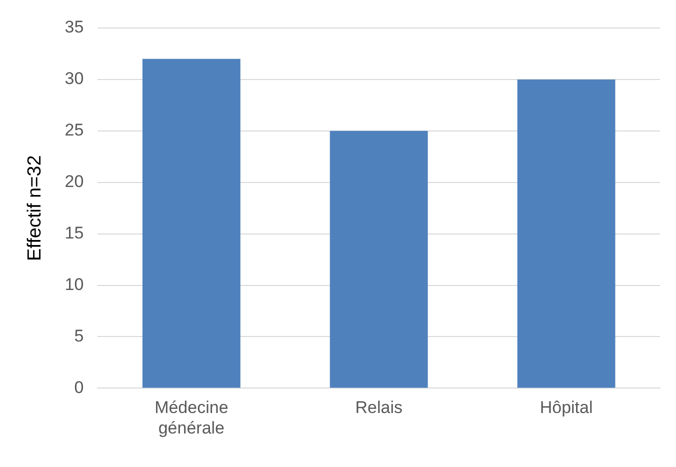 The width and height of the screenshot is (676, 467). I want to click on y-tick-label: 5, so click(79, 336).